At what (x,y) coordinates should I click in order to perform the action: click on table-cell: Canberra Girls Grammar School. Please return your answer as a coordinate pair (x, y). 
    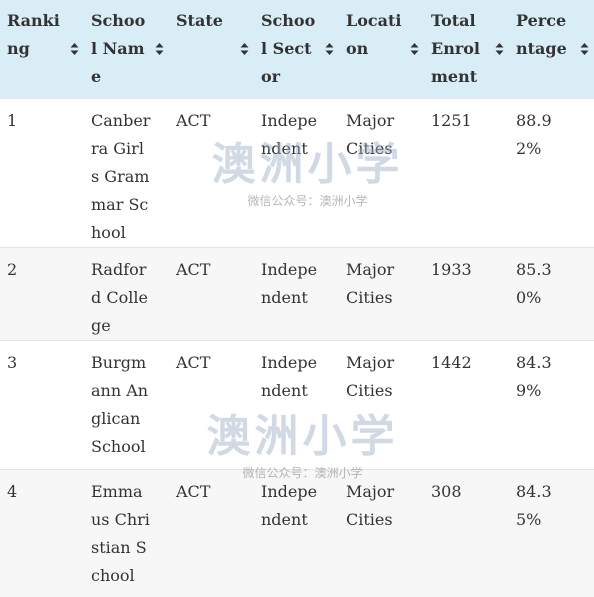
    Looking at the image, I should click on (126, 172).